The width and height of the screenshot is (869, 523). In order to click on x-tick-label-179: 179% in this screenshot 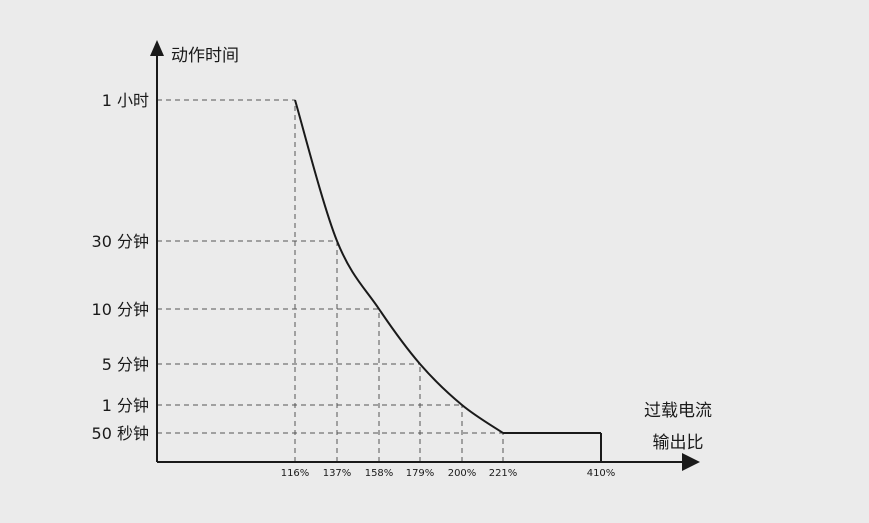, I will do `click(420, 473)`.